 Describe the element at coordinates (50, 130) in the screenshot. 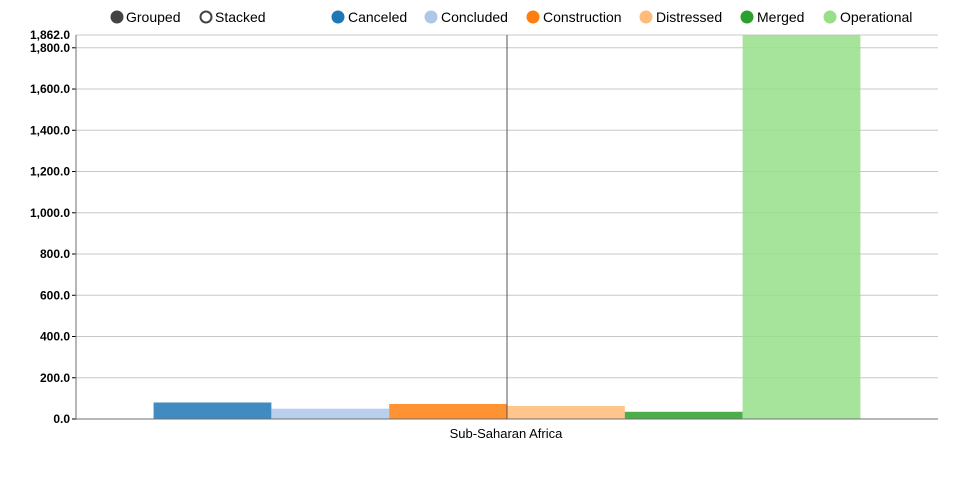

I see `y-tick-label: 1,400.0` at that location.